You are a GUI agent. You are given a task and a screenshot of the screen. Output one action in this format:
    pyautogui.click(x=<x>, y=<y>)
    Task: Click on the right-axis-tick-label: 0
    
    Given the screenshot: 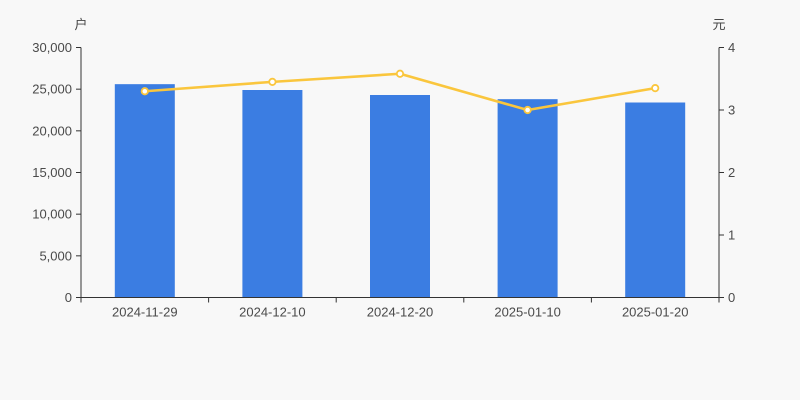 What is the action you would take?
    pyautogui.click(x=731, y=297)
    